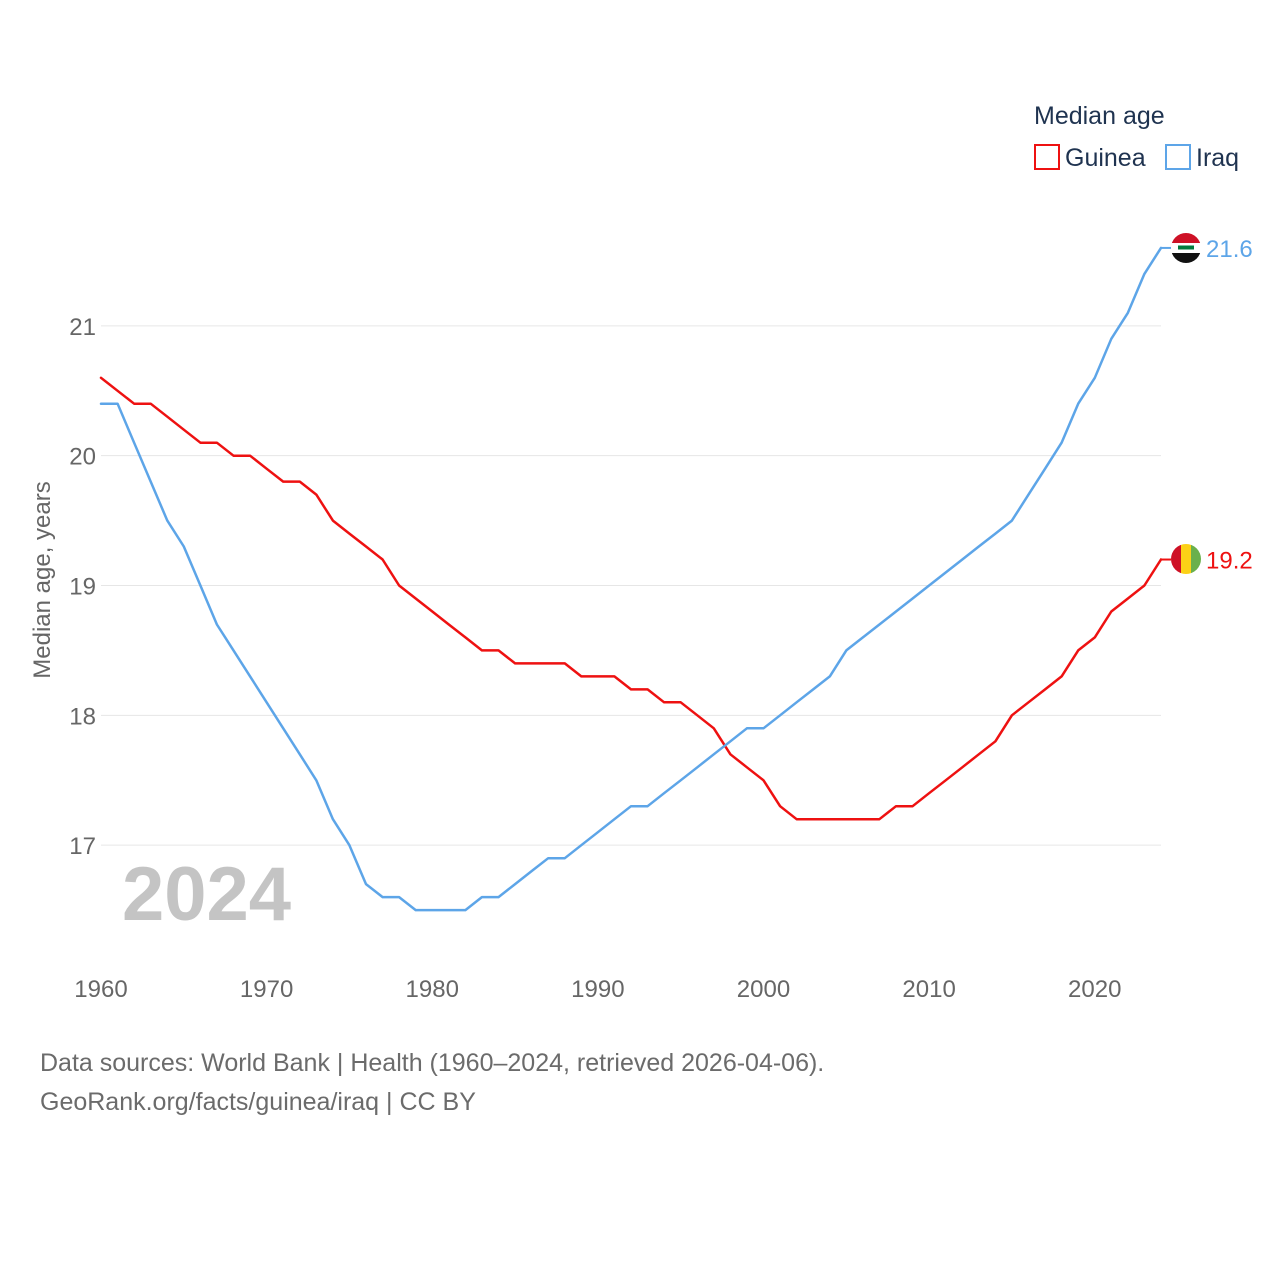  What do you see at coordinates (1229, 405) in the screenshot?
I see `end-value-labels: 19.2 21.6` at bounding box center [1229, 405].